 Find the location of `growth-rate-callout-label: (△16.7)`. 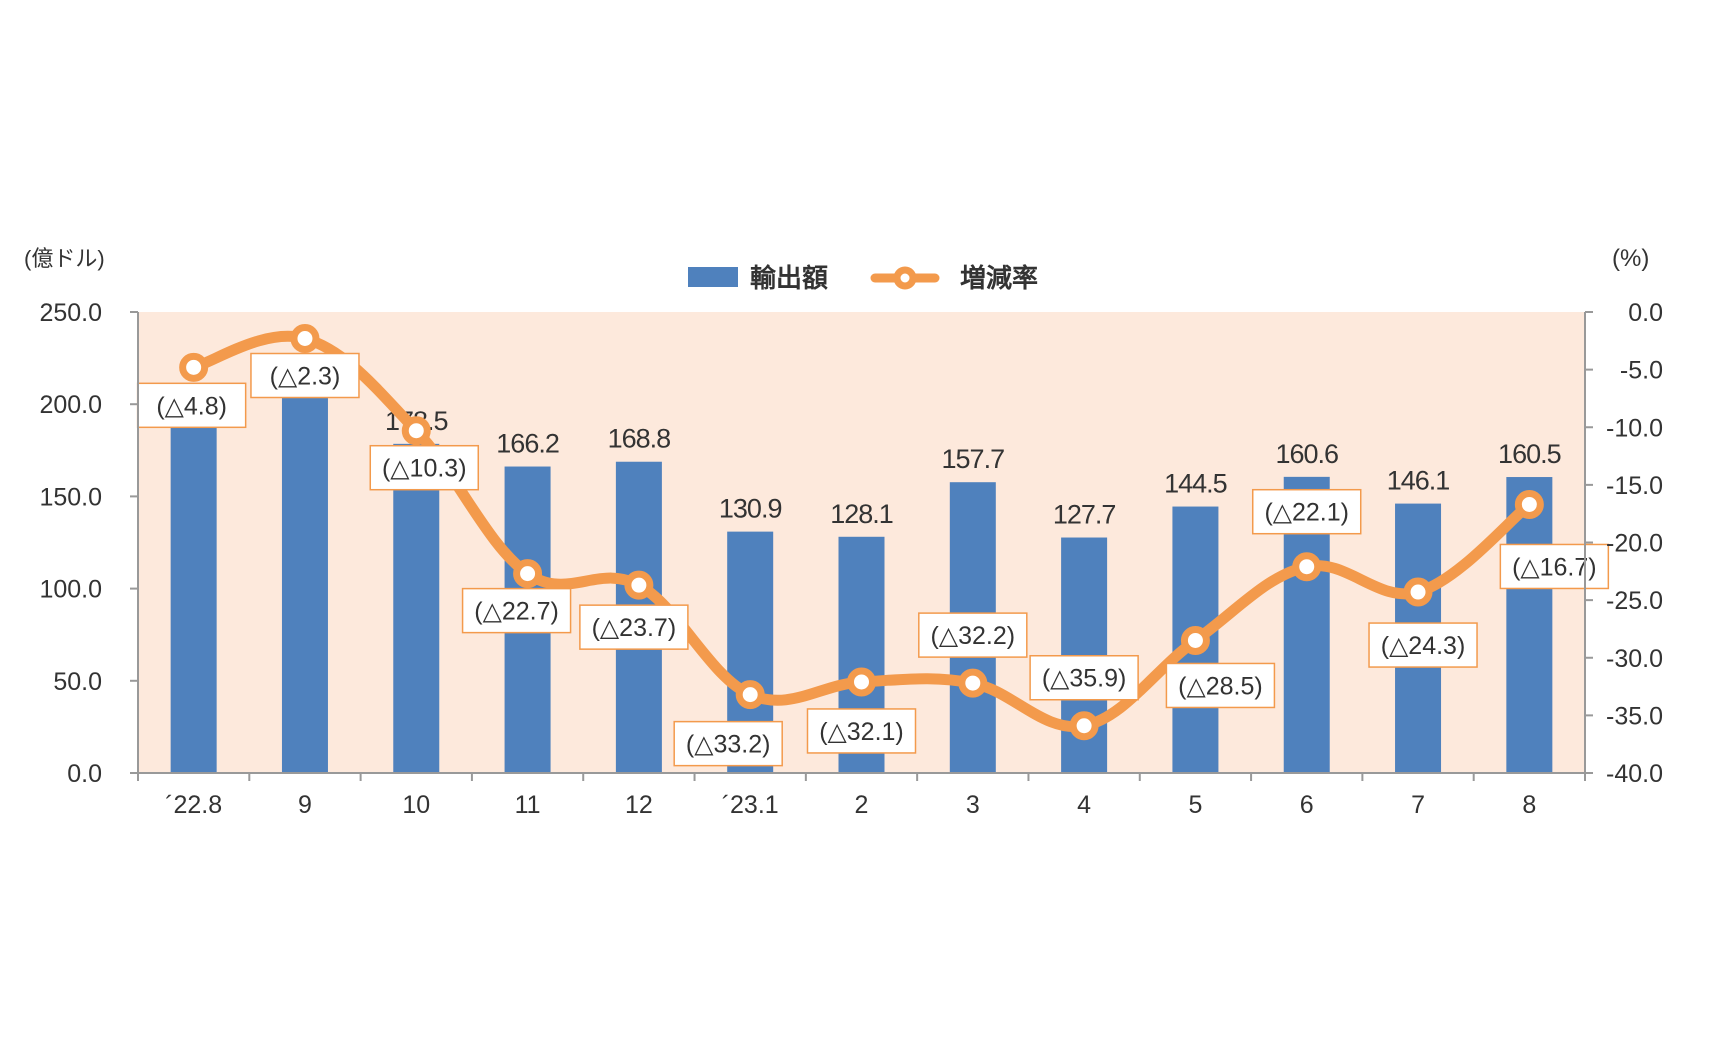

growth-rate-callout-label: (△16.7) is located at coordinates (1554, 567).